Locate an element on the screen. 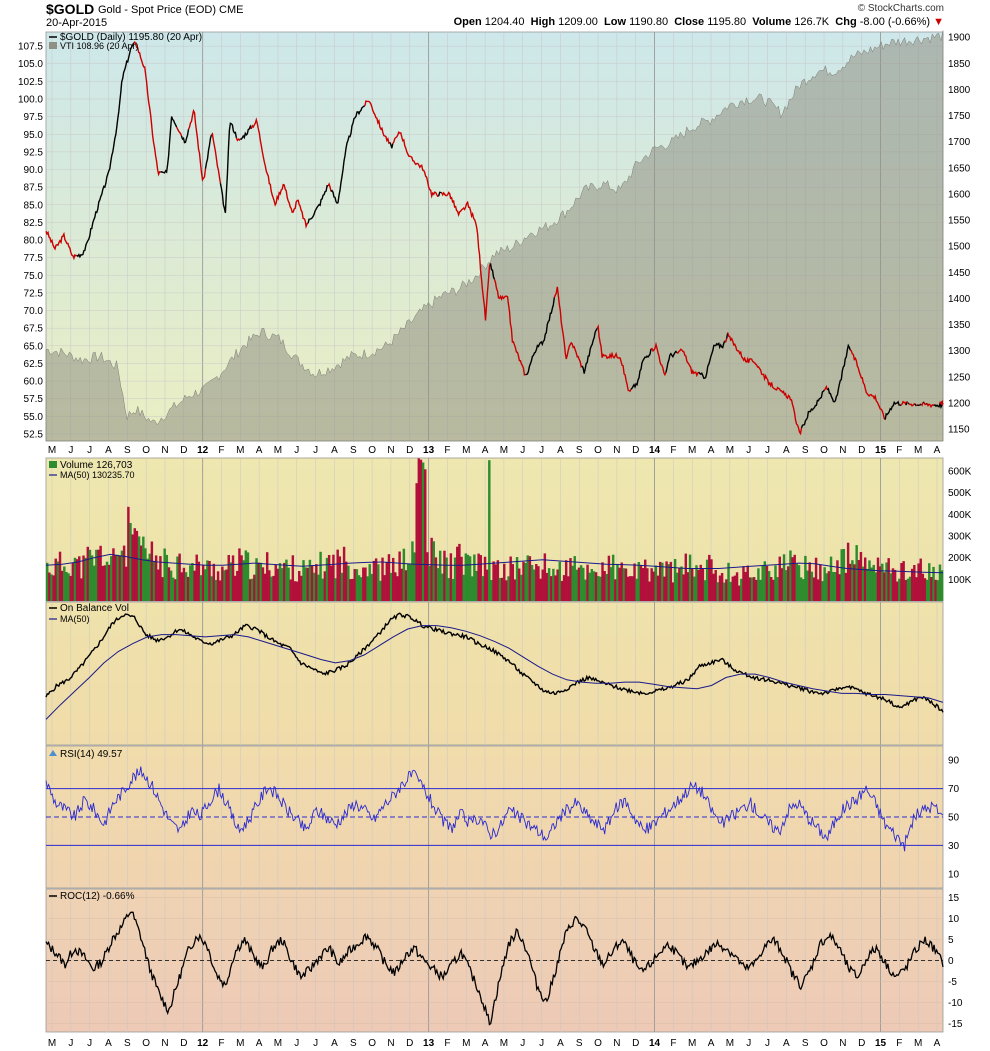  change-value: -8.00 (-0.66%) is located at coordinates (895, 22).